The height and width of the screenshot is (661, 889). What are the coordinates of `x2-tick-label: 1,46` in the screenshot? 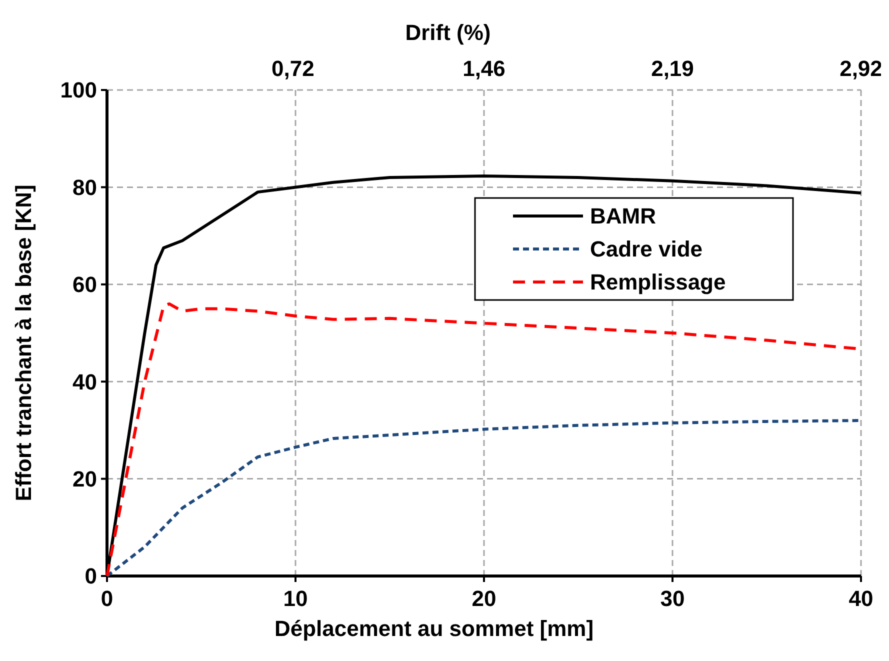 It's located at (484, 68).